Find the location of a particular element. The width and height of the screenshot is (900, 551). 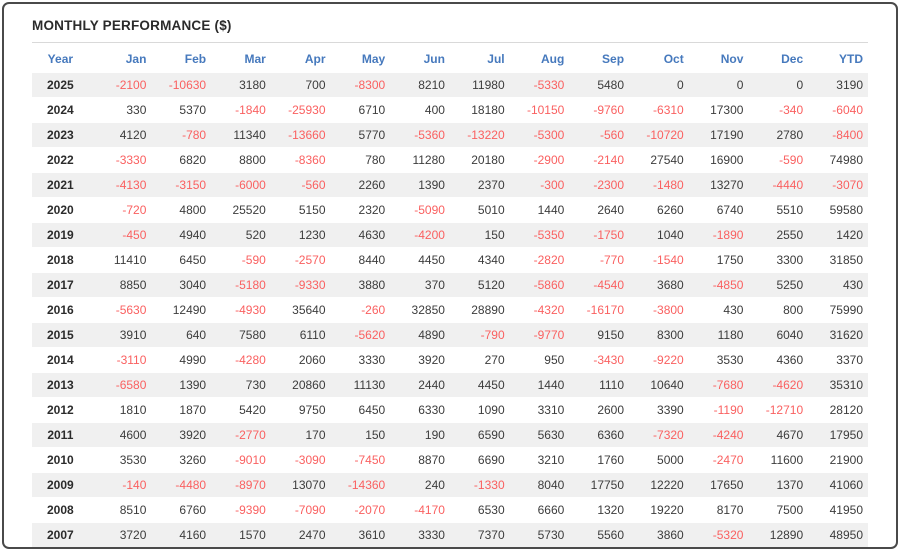

column-header-jun: Jun is located at coordinates (434, 59).